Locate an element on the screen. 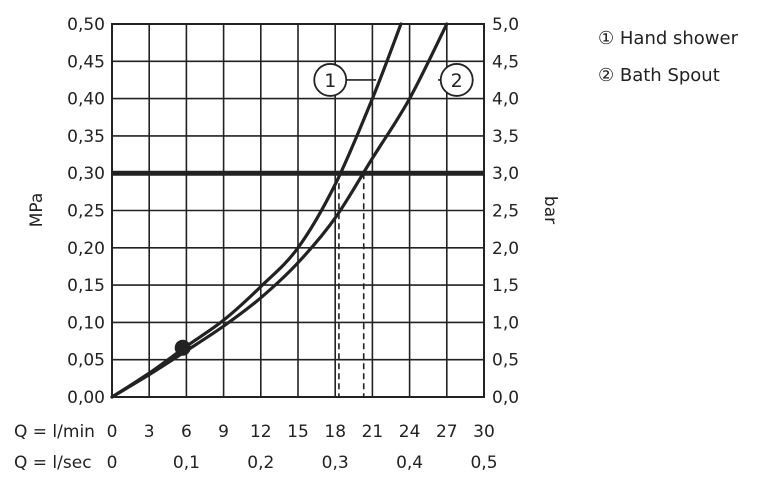 The image size is (780, 490). legend-item-bath-spout: ② Bath Spout is located at coordinates (668, 75).